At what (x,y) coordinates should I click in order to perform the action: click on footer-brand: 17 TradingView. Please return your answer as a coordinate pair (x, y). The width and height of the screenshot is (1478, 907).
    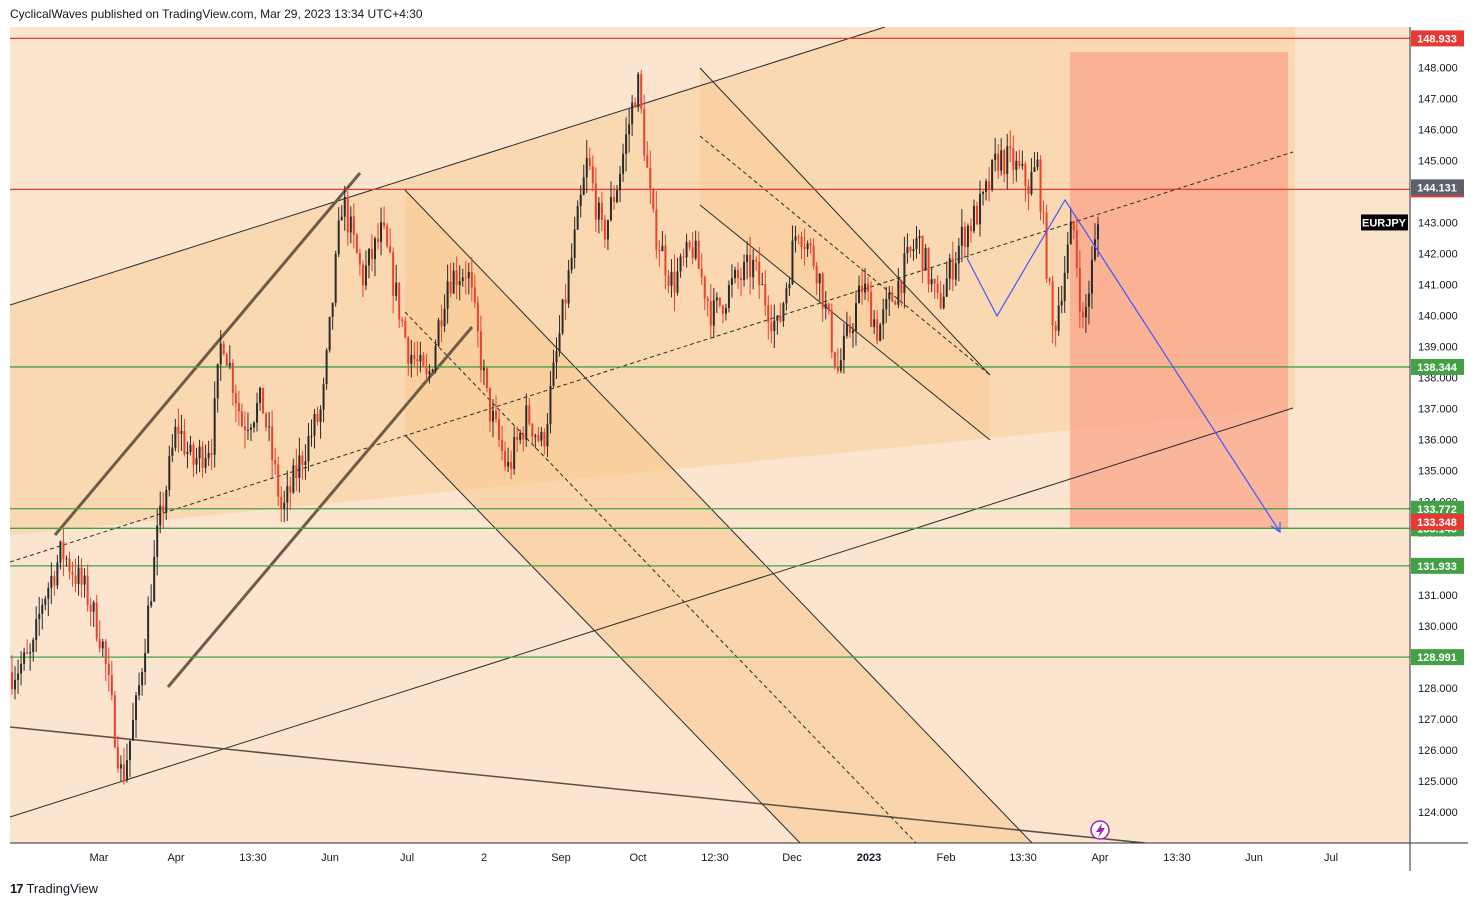
    Looking at the image, I should click on (54, 888).